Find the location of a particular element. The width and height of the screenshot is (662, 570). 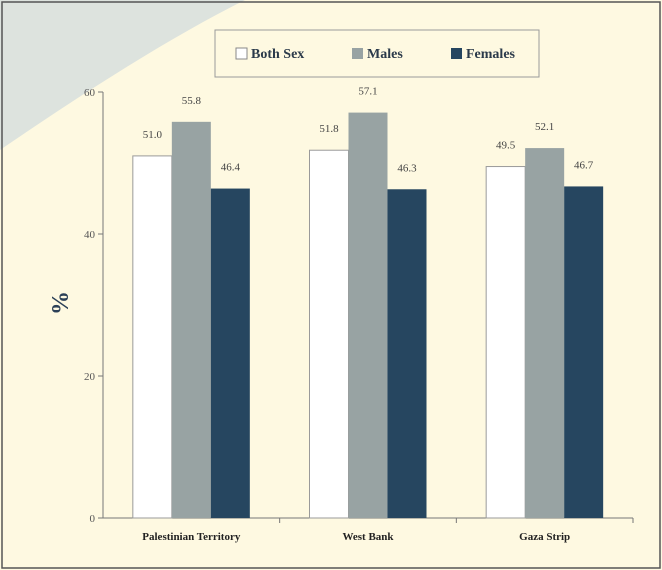

legend-swatch-females is located at coordinates (456, 53).